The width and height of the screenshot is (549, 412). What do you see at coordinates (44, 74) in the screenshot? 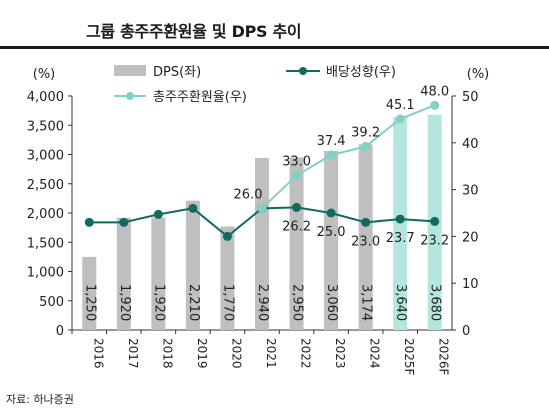
I see `left-axis-unit: (%)` at bounding box center [44, 74].